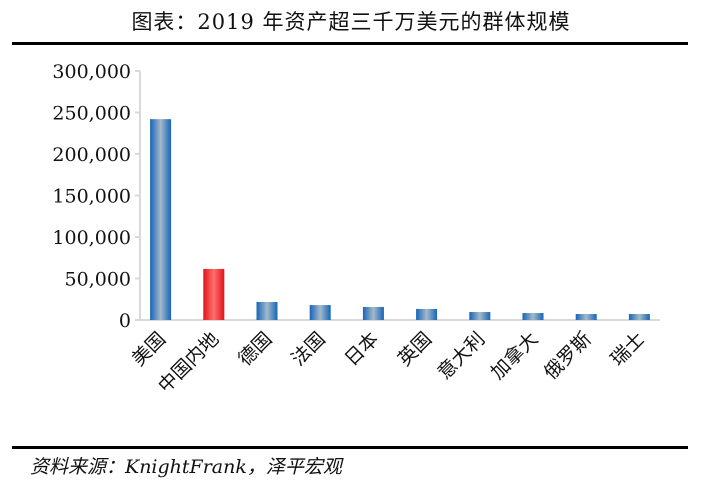 The height and width of the screenshot is (491, 702). I want to click on x-category-label: 瑞士, so click(627, 349).